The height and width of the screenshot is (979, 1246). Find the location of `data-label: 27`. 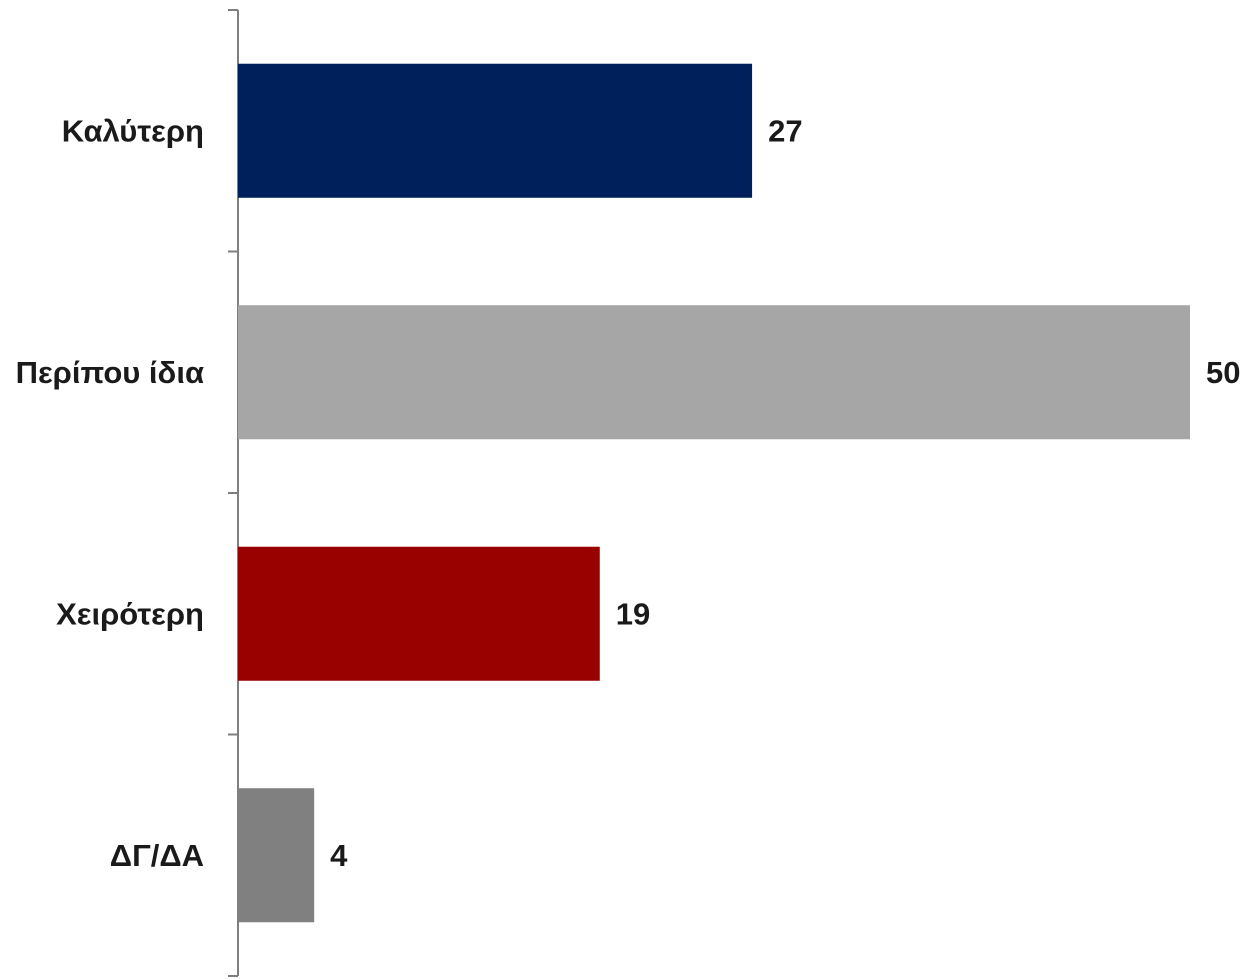

data-label: 27 is located at coordinates (785, 130).